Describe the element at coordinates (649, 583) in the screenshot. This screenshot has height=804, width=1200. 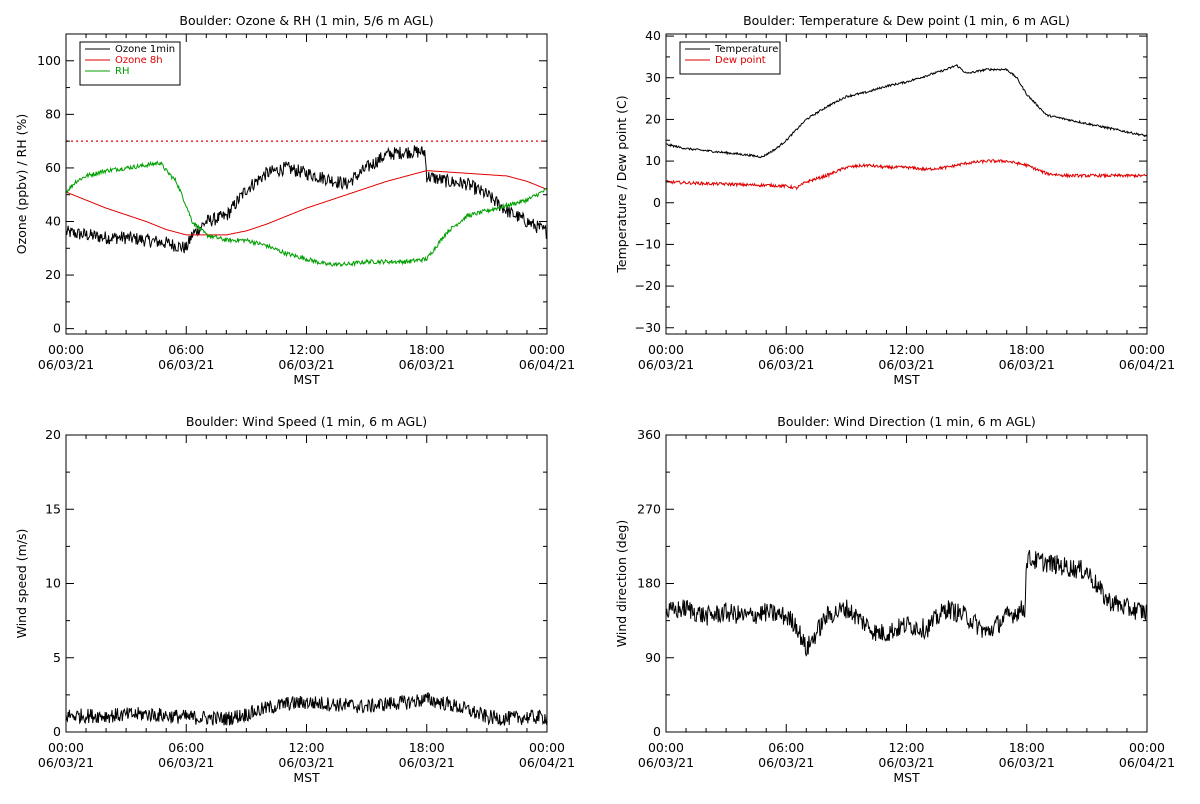
I see `y-tick-label: 180` at that location.